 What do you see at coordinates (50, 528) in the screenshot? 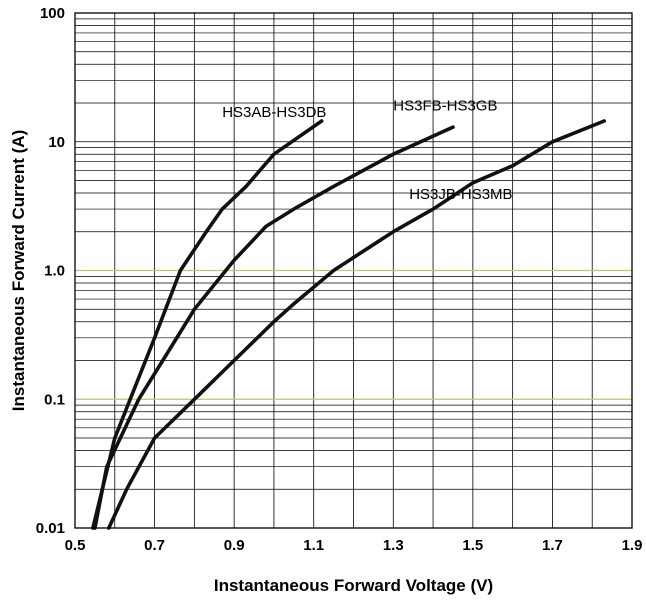
I see `y-tick-label: 0.01` at bounding box center [50, 528].